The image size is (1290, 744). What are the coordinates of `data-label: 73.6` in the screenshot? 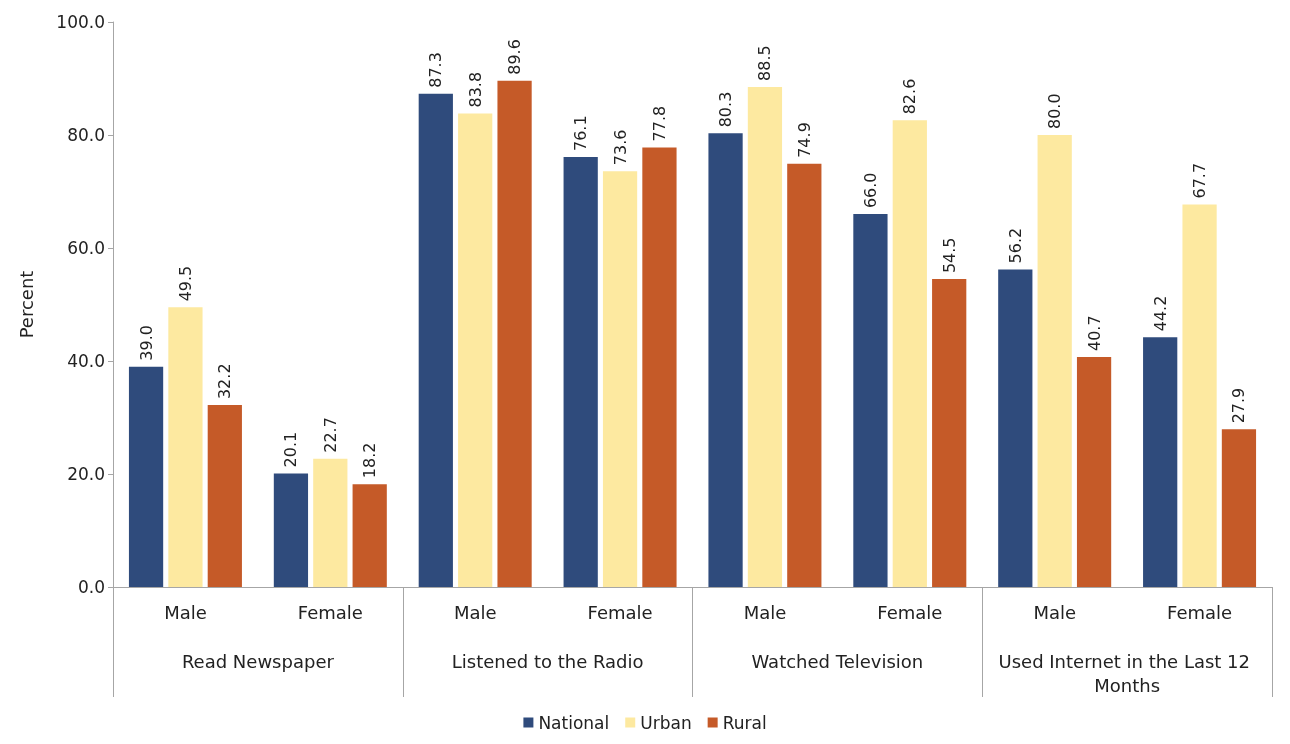 It's located at (620, 147).